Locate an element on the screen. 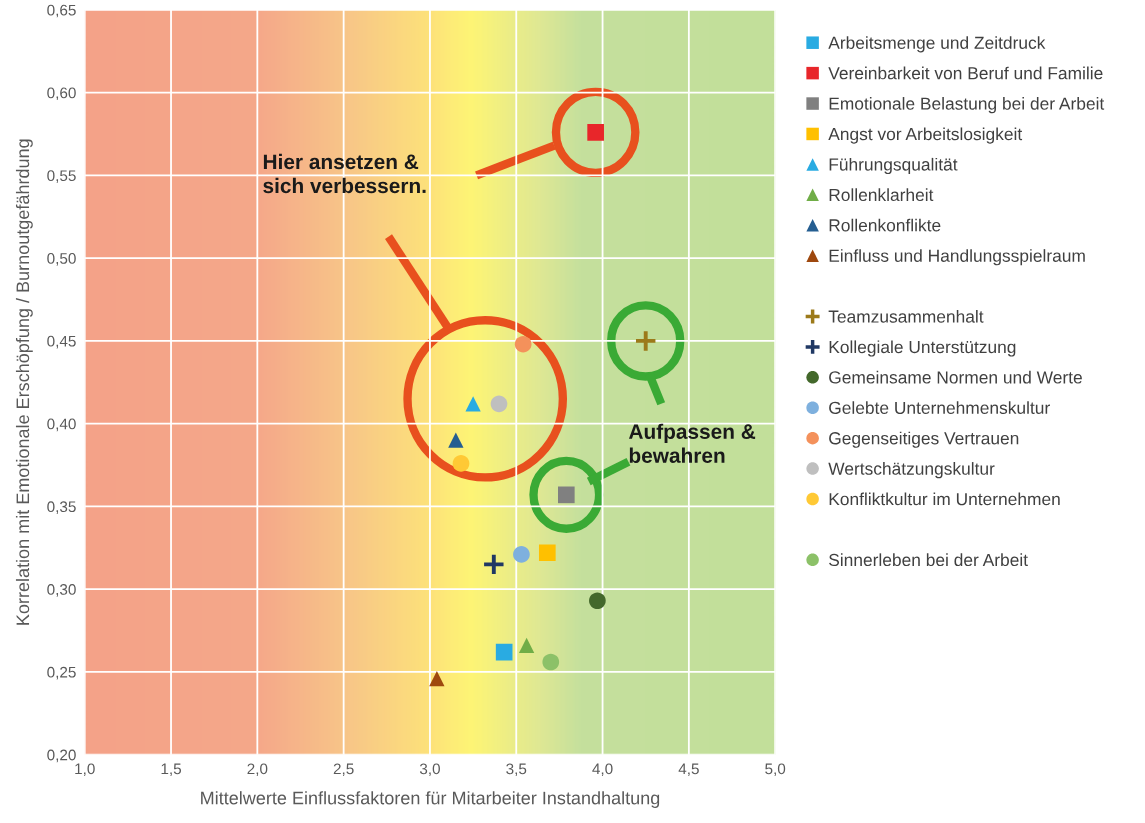 Image resolution: width=1145 pixels, height=823 pixels. x-tick-label: 2,5 is located at coordinates (343, 770).